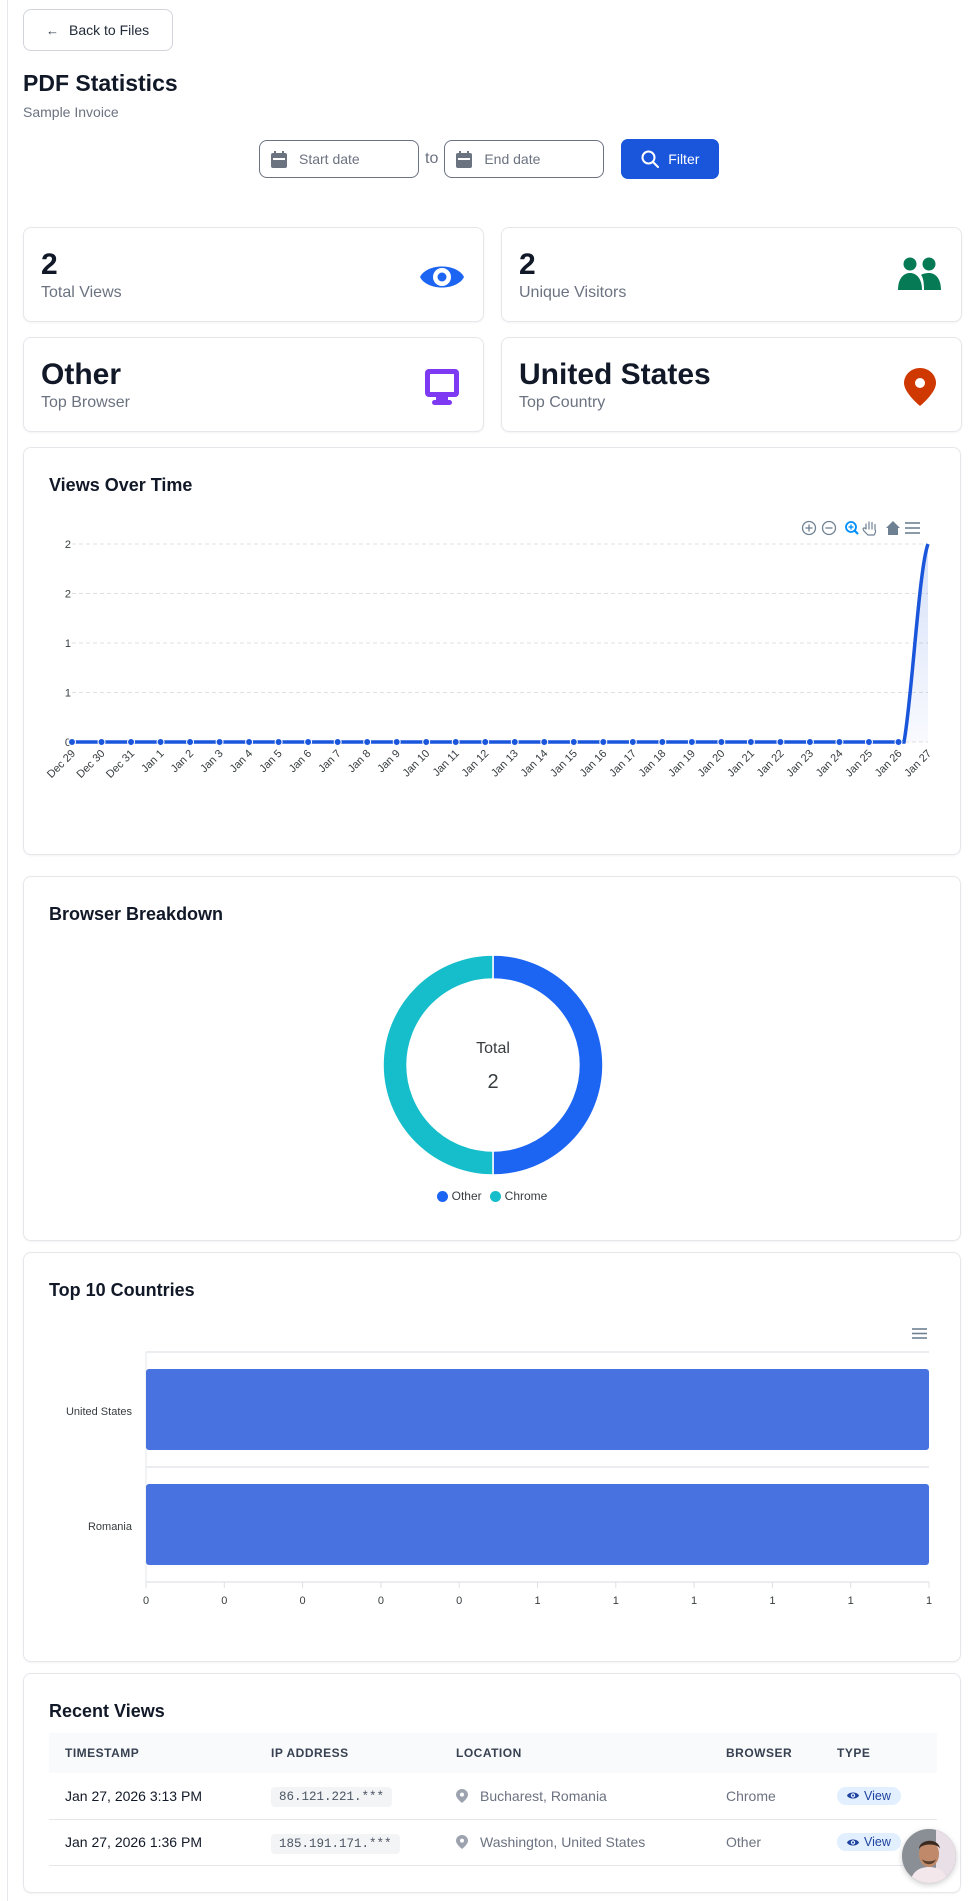 The image size is (977, 1901). Describe the element at coordinates (242, 762) in the screenshot. I see `x-tick: Jan 4` at that location.